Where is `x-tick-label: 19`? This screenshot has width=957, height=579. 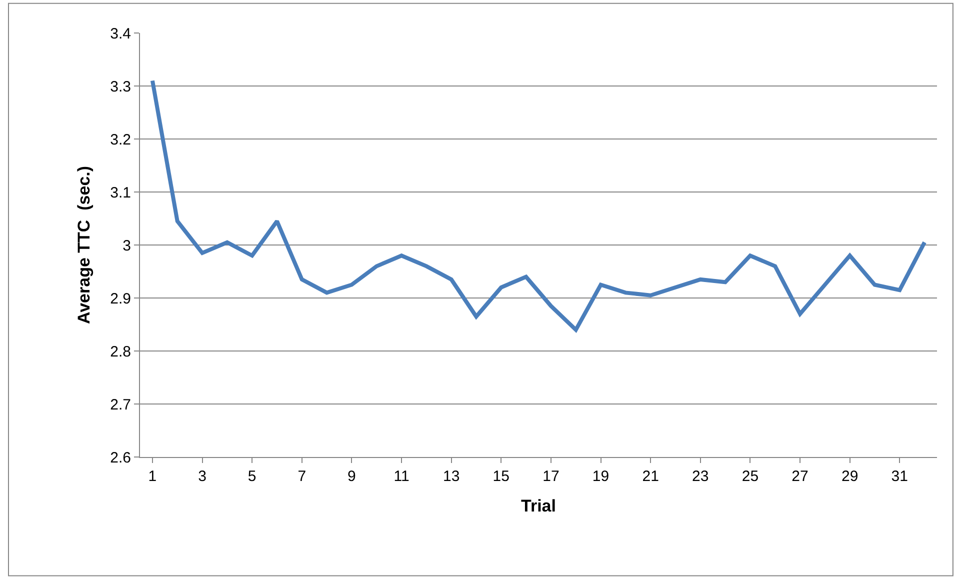
x-tick-label: 19 is located at coordinates (601, 476).